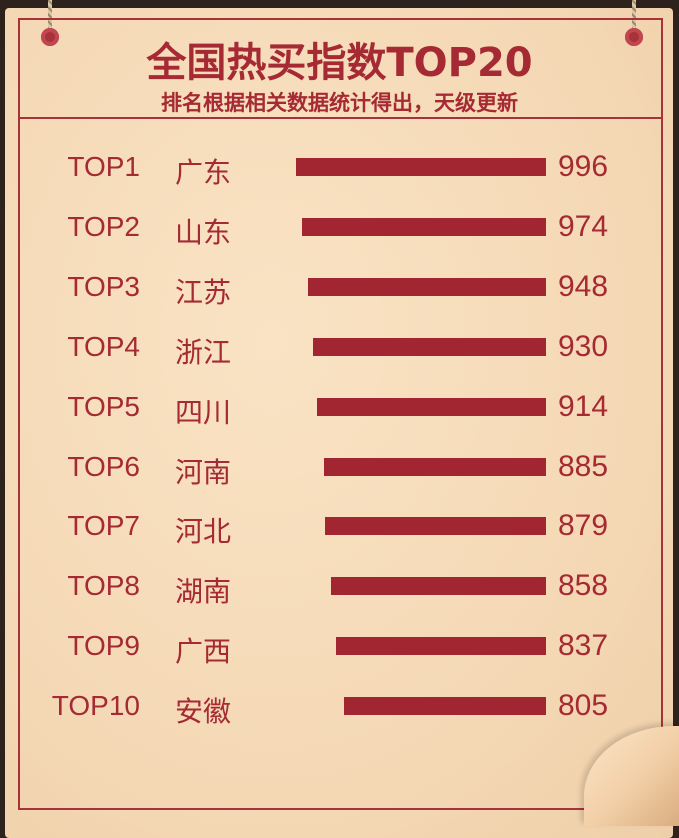 The image size is (679, 838). I want to click on rank-label: TOP4, so click(103, 346).